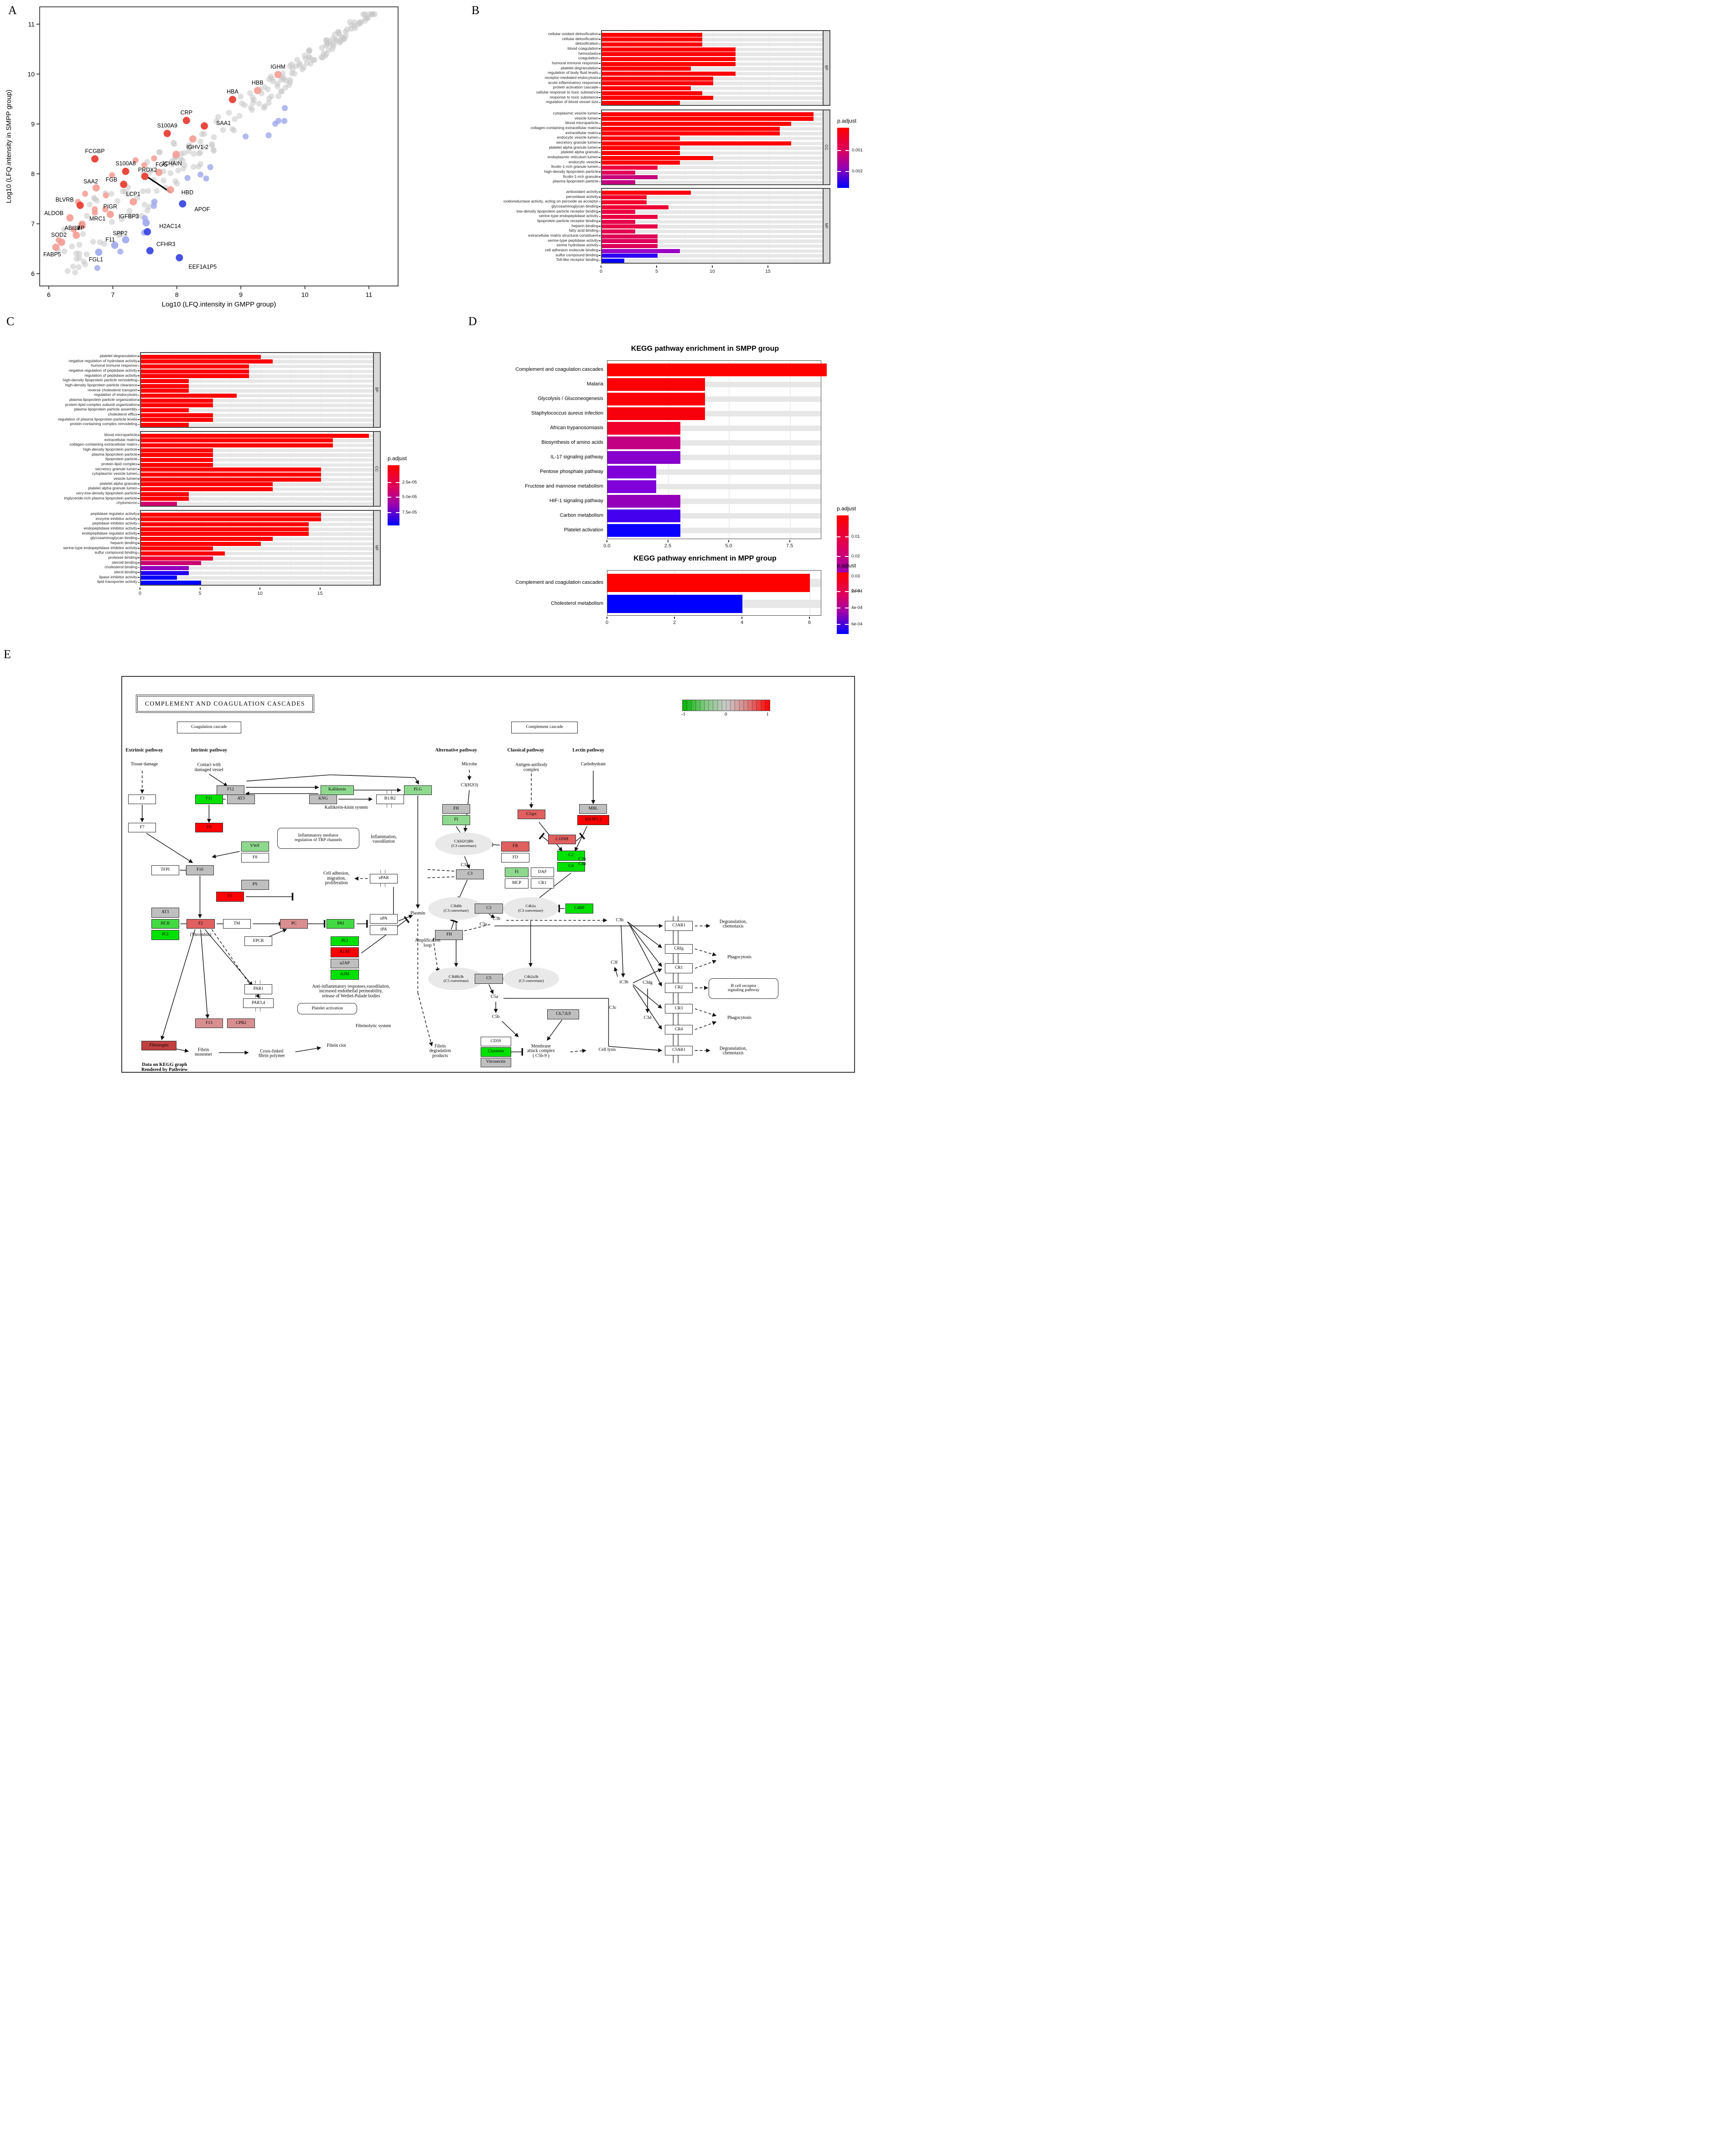 This screenshot has height=2156, width=1726. I want to click on go-term-label: cytoplasmic vesicle lumen, so click(575, 113).